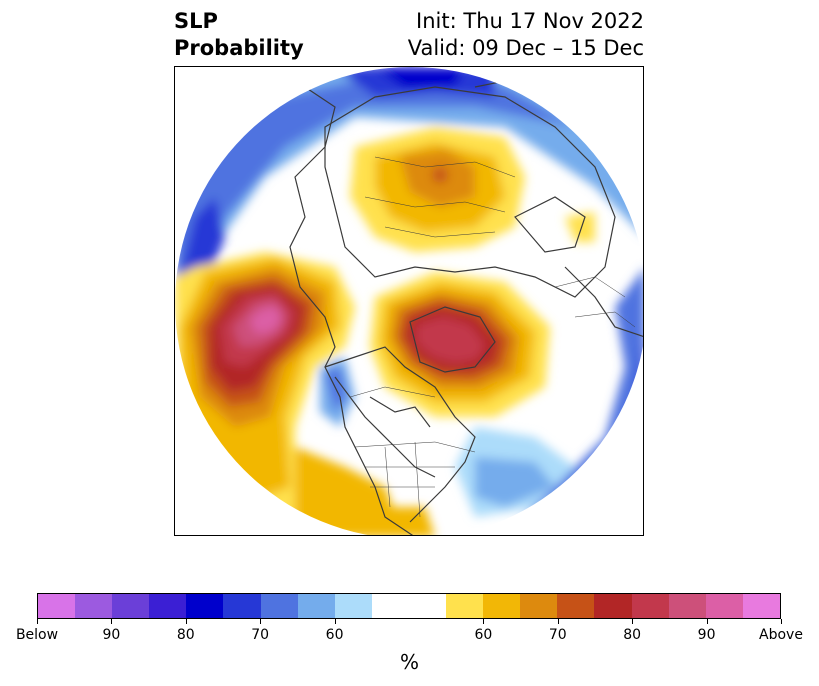 The image size is (819, 686). I want to click on title-subtitle: Probability, so click(239, 48).